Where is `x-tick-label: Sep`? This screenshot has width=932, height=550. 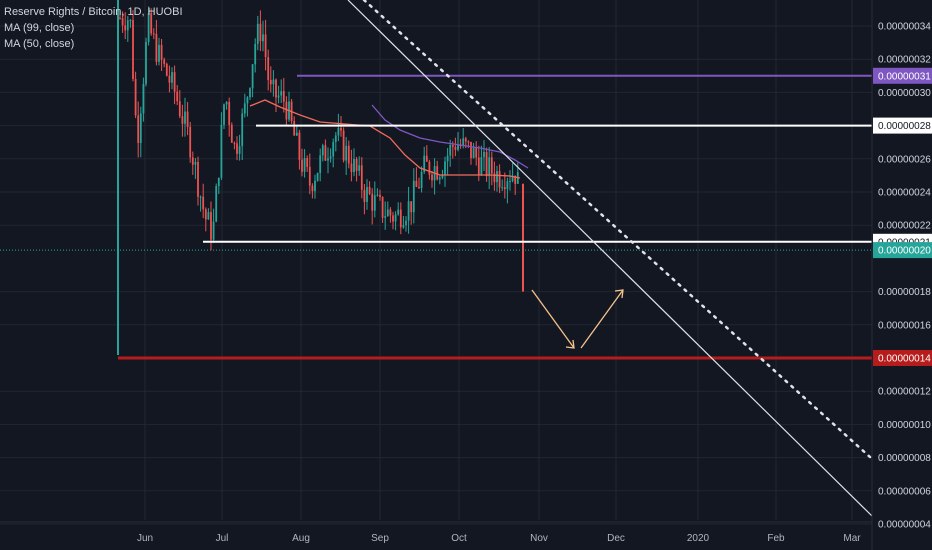
x-tick-label: Sep is located at coordinates (380, 538).